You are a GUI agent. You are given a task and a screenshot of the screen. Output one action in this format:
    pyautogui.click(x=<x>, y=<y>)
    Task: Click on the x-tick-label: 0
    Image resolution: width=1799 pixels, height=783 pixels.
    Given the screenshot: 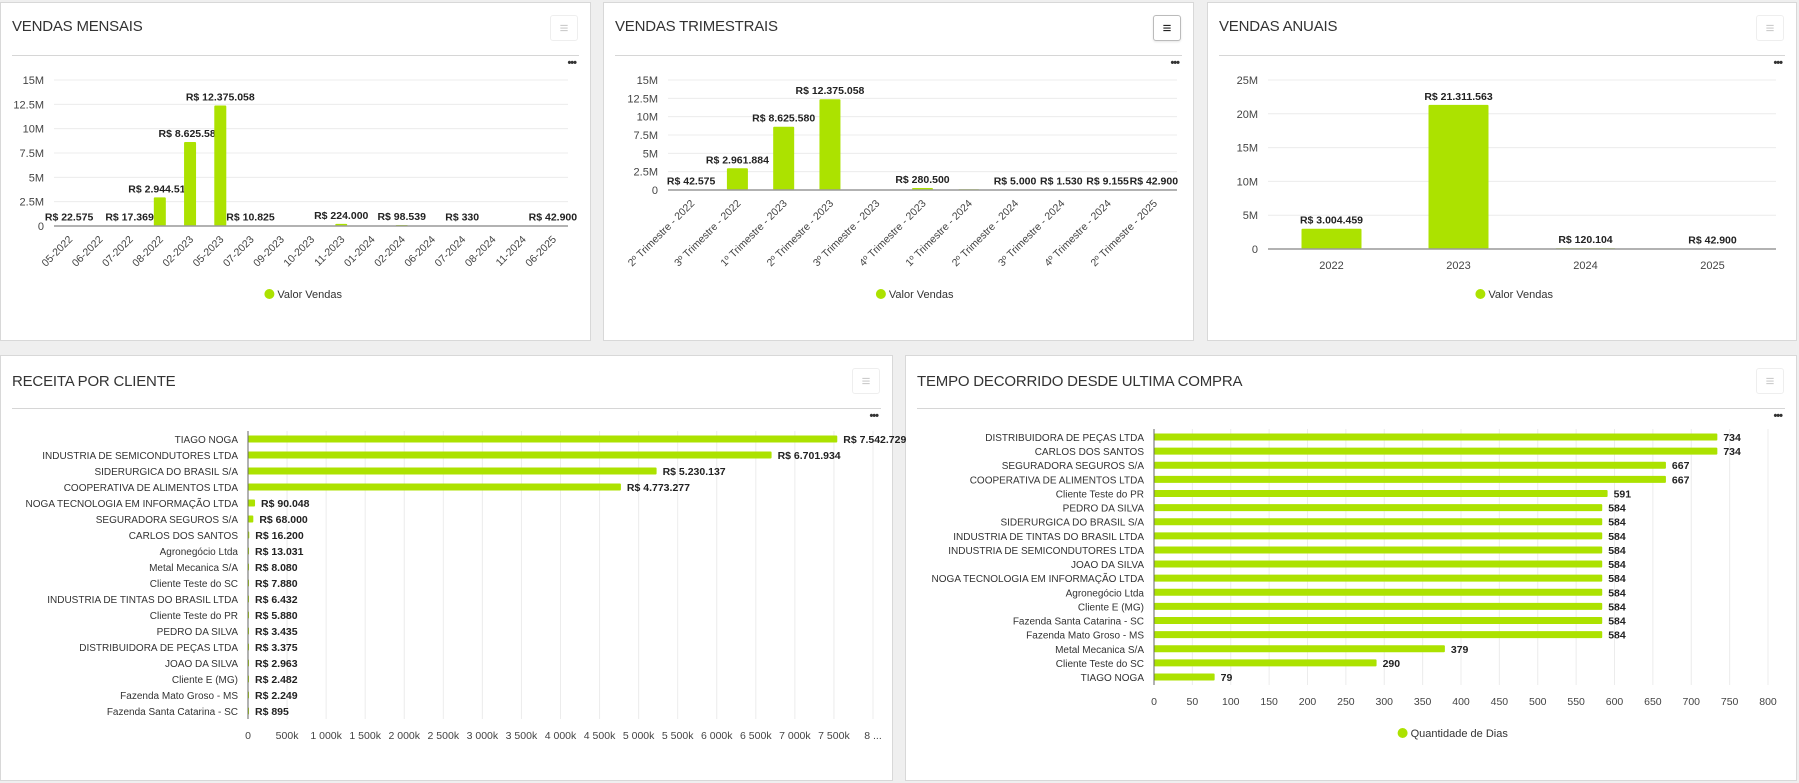 What is the action you would take?
    pyautogui.click(x=248, y=736)
    